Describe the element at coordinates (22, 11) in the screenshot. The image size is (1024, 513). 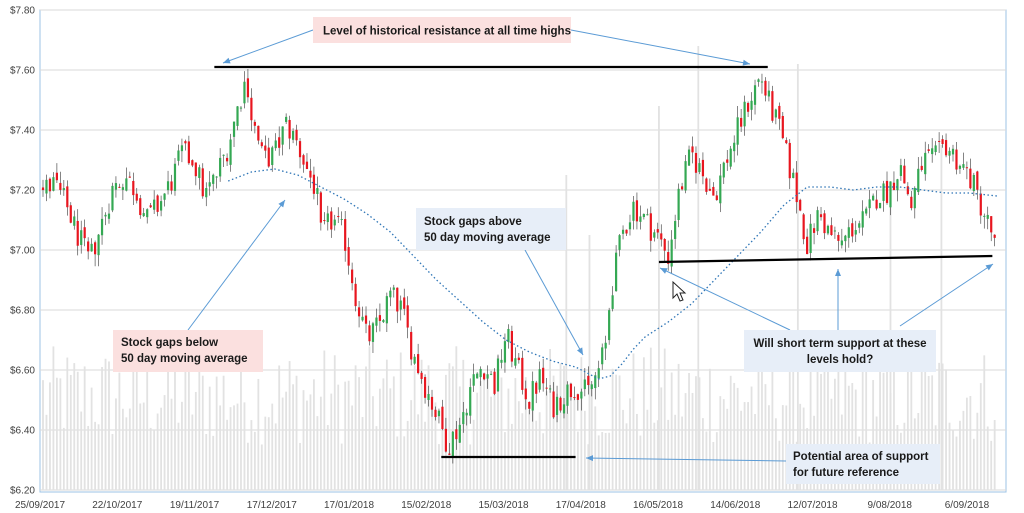
I see `y-tick-label: $7.80` at that location.